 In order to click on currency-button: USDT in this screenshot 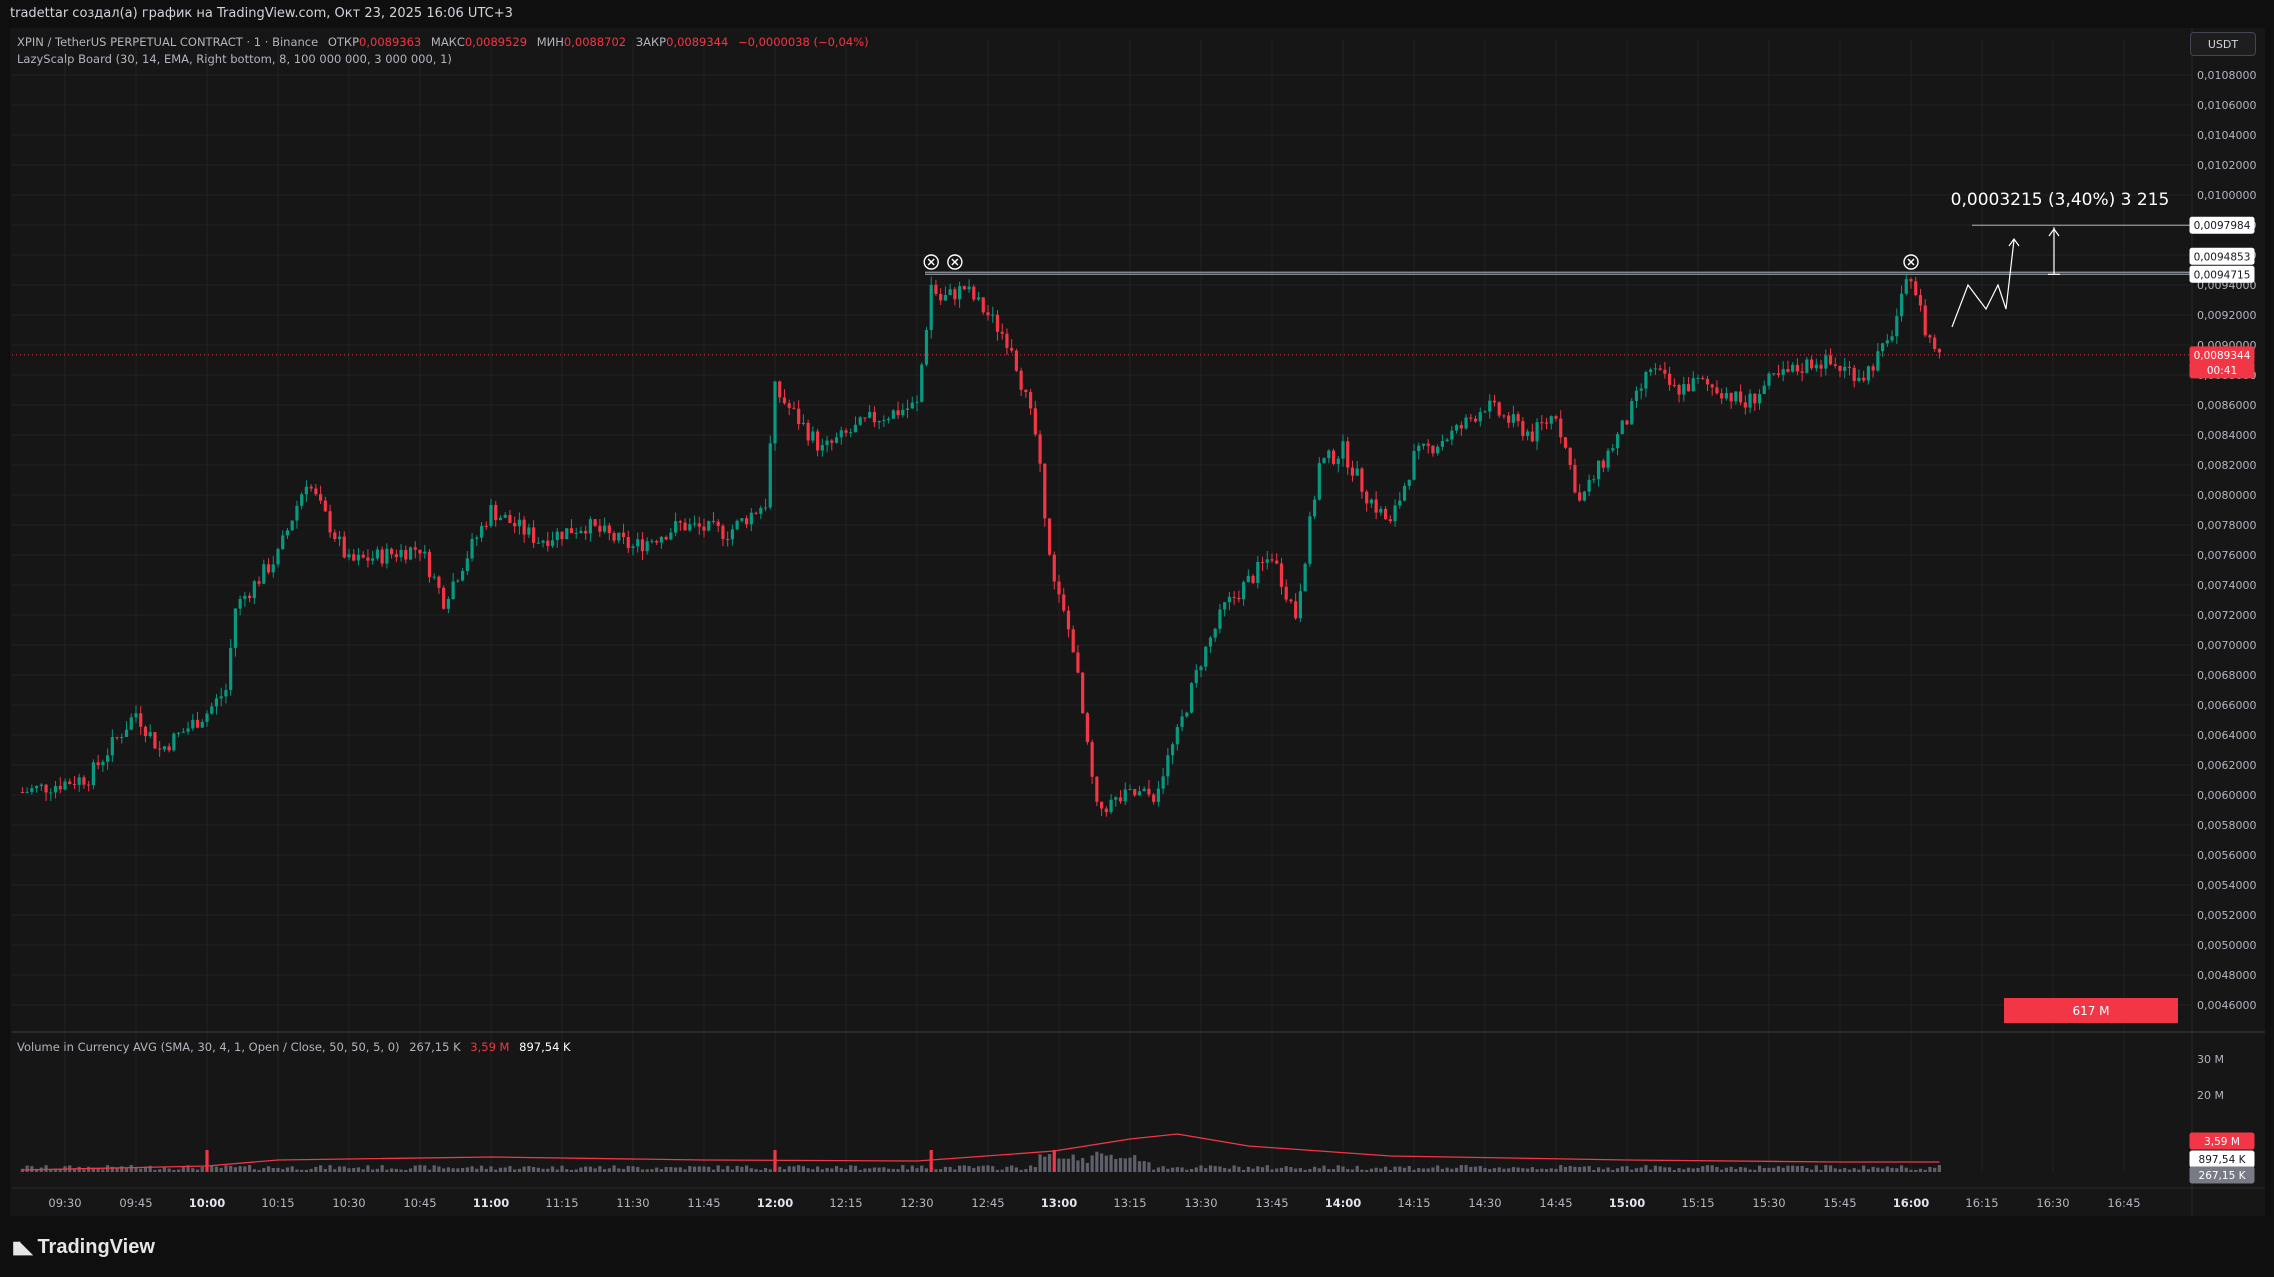, I will do `click(2223, 44)`.